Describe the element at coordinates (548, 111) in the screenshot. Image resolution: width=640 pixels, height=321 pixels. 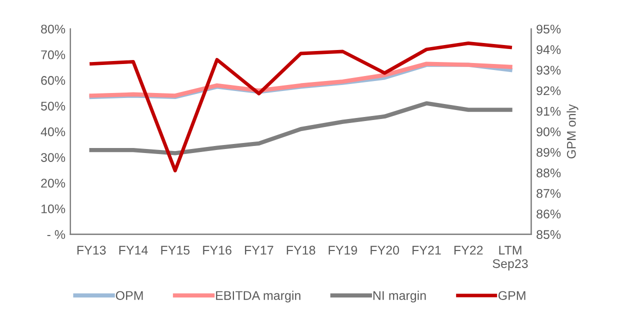
I see `y2-tick-label: 91%` at that location.